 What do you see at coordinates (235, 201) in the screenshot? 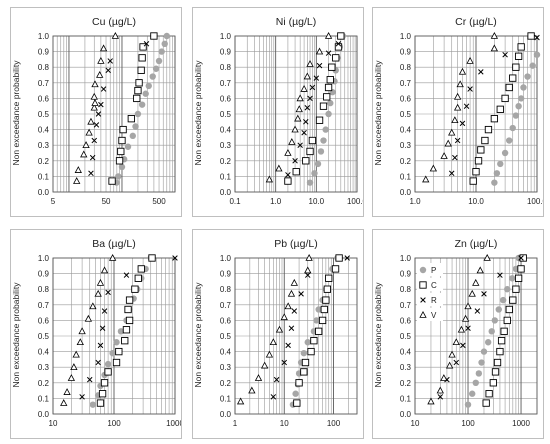
I see `x-tick-label: 0.1` at bounding box center [235, 201].